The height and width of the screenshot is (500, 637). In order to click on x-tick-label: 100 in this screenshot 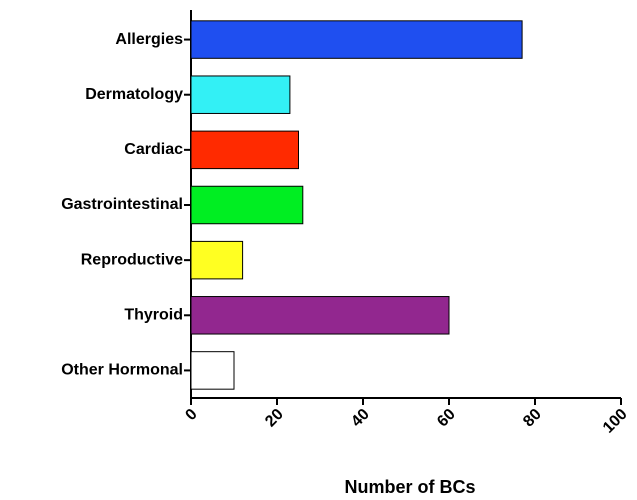, I will do `click(615, 421)`.